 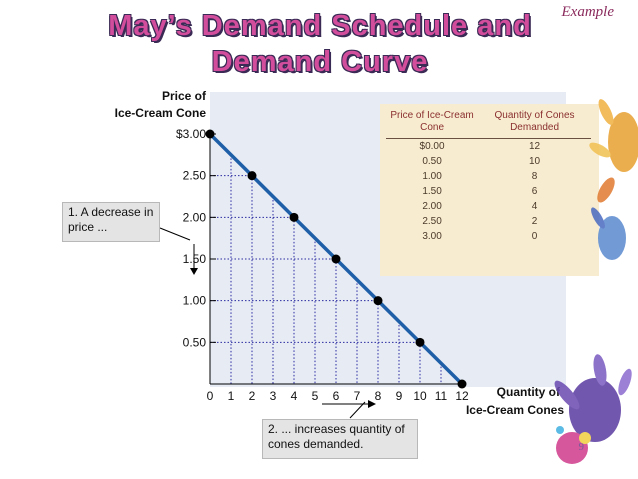 I want to click on x-tick-label: 0, so click(x=210, y=396).